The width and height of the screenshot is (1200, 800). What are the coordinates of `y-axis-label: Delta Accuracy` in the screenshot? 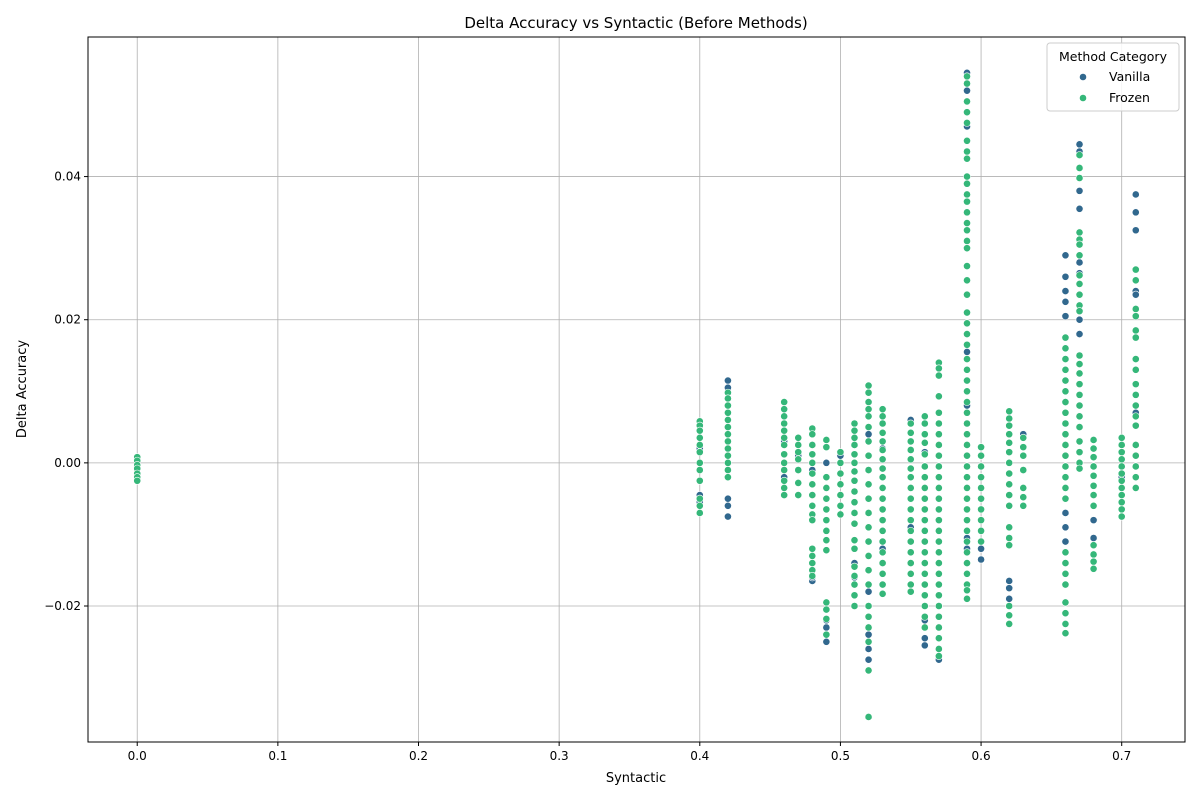 It's located at (22, 389).